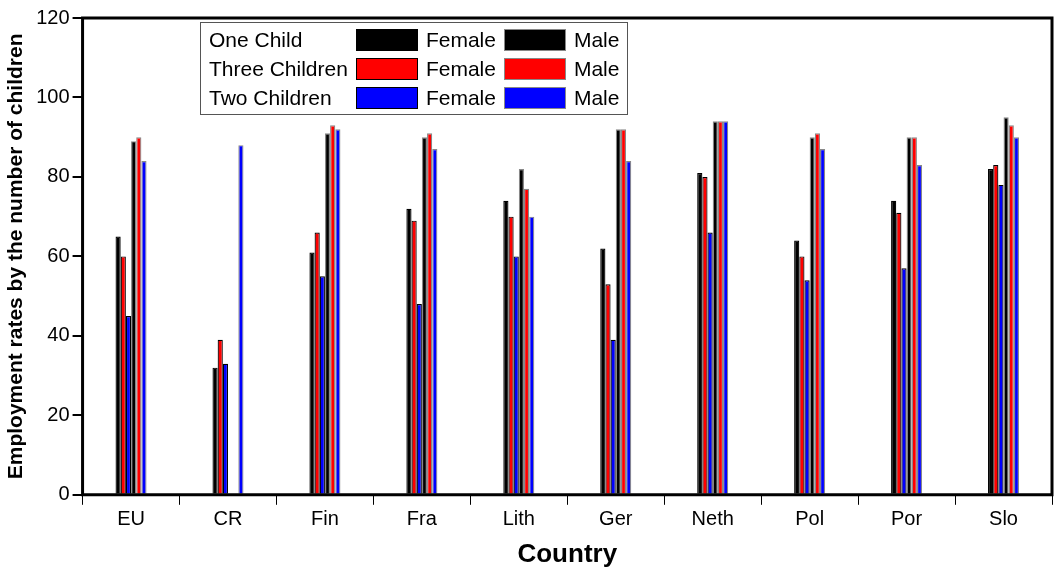  Describe the element at coordinates (325, 518) in the screenshot. I see `x-tick-label: Fin` at that location.